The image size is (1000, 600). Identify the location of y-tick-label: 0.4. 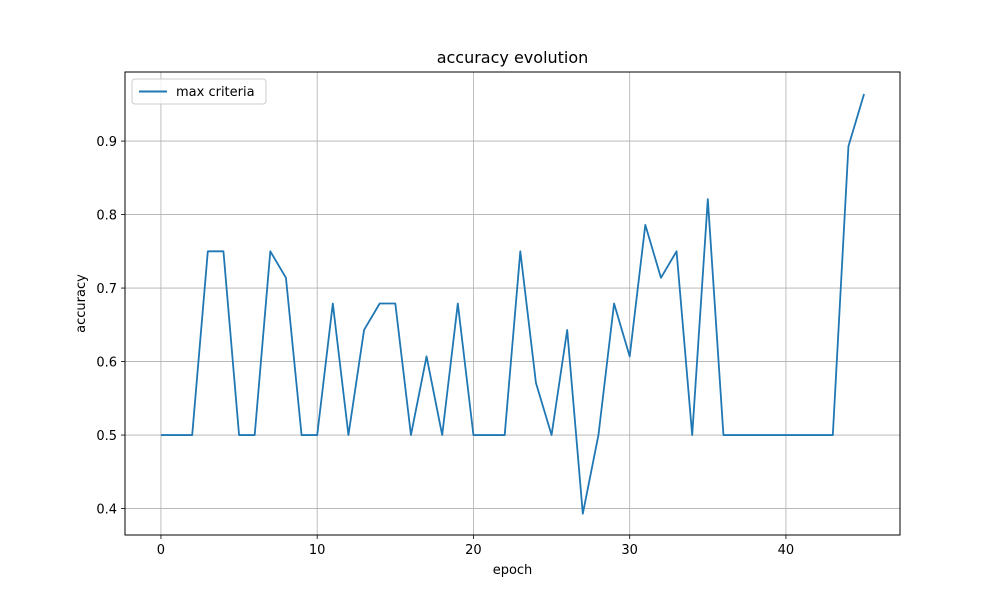
(106, 510).